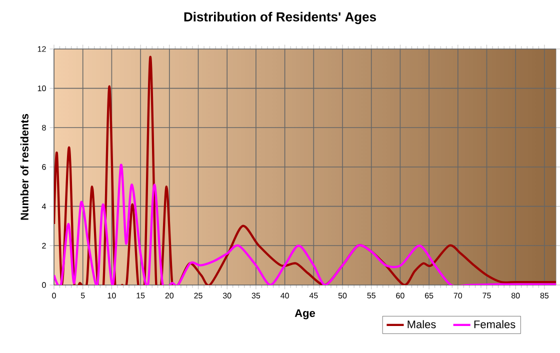 This screenshot has width=560, height=353. I want to click on x-tick-label: 10, so click(112, 295).